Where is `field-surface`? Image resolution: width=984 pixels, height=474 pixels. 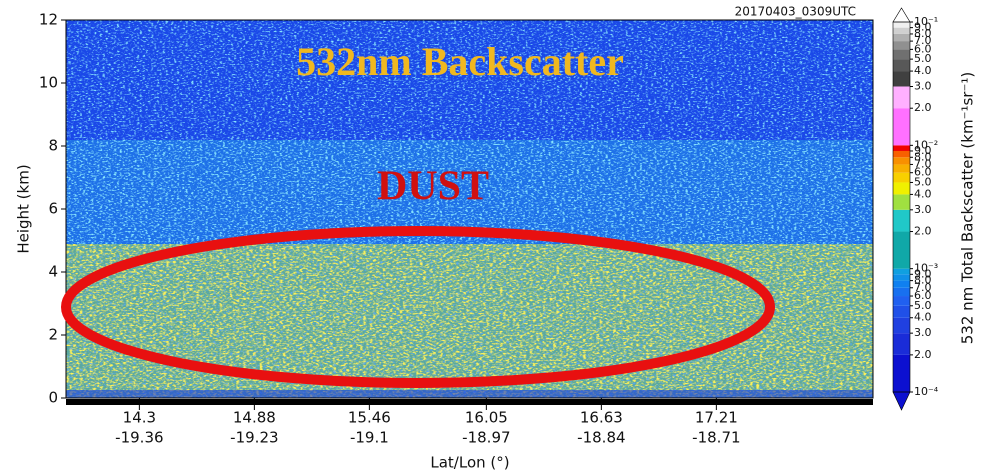
field-surface is located at coordinates (469, 394).